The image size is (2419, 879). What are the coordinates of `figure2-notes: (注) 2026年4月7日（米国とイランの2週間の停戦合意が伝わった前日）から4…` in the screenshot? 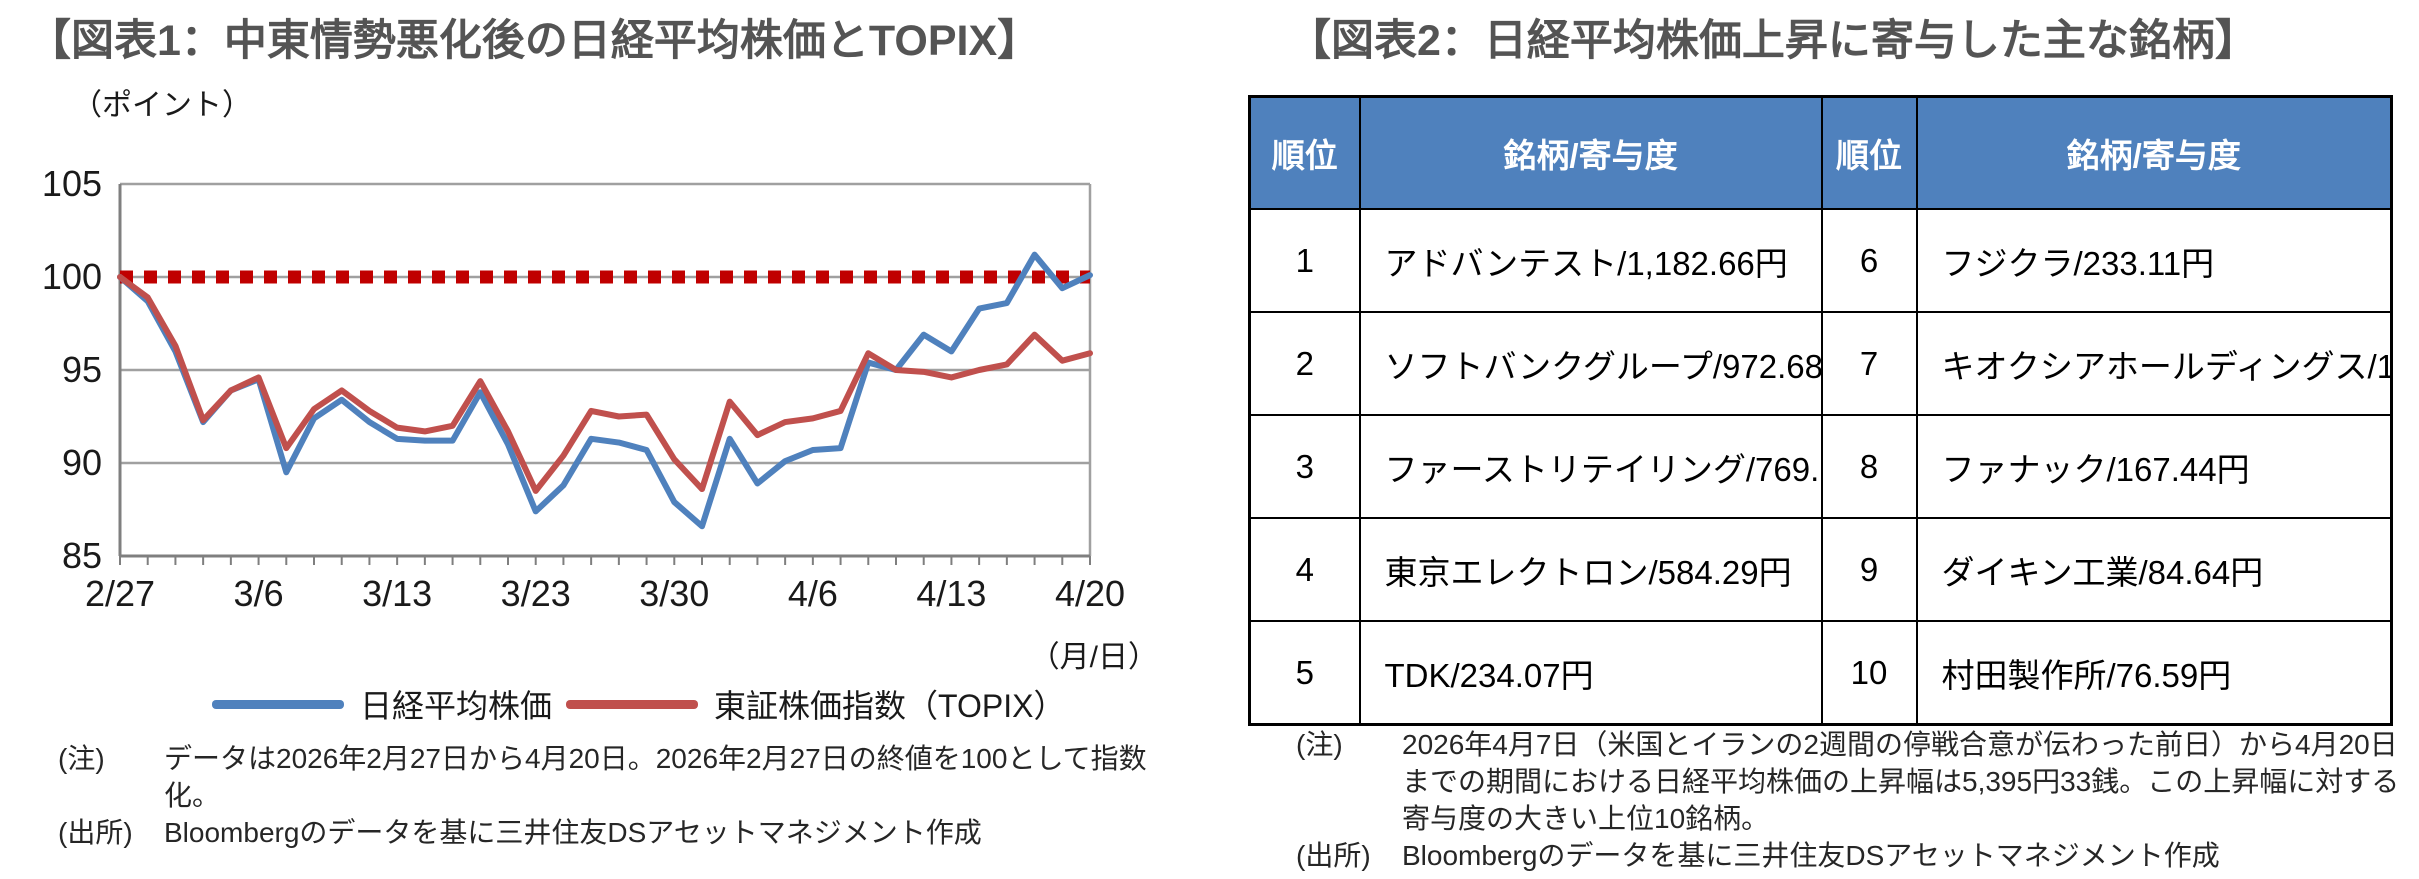 It's located at (1852, 800).